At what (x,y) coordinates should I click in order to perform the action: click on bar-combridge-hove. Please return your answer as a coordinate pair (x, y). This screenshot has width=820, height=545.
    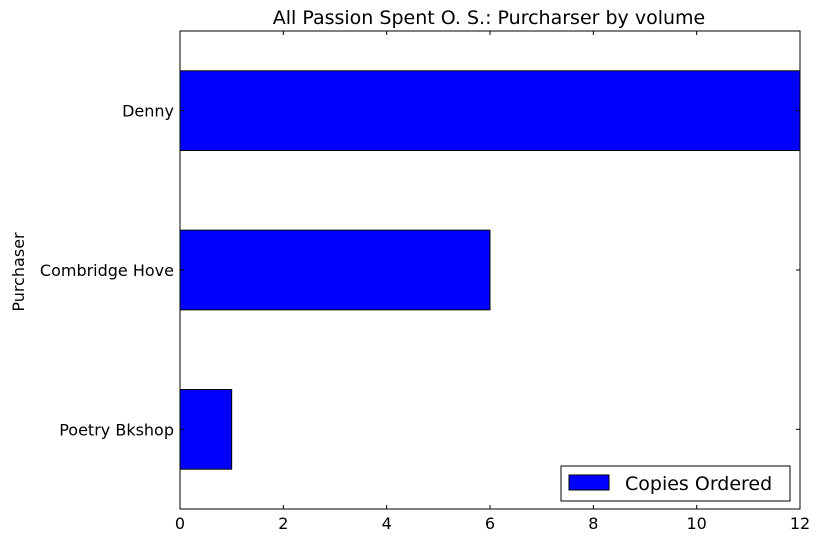
    Looking at the image, I should click on (335, 270).